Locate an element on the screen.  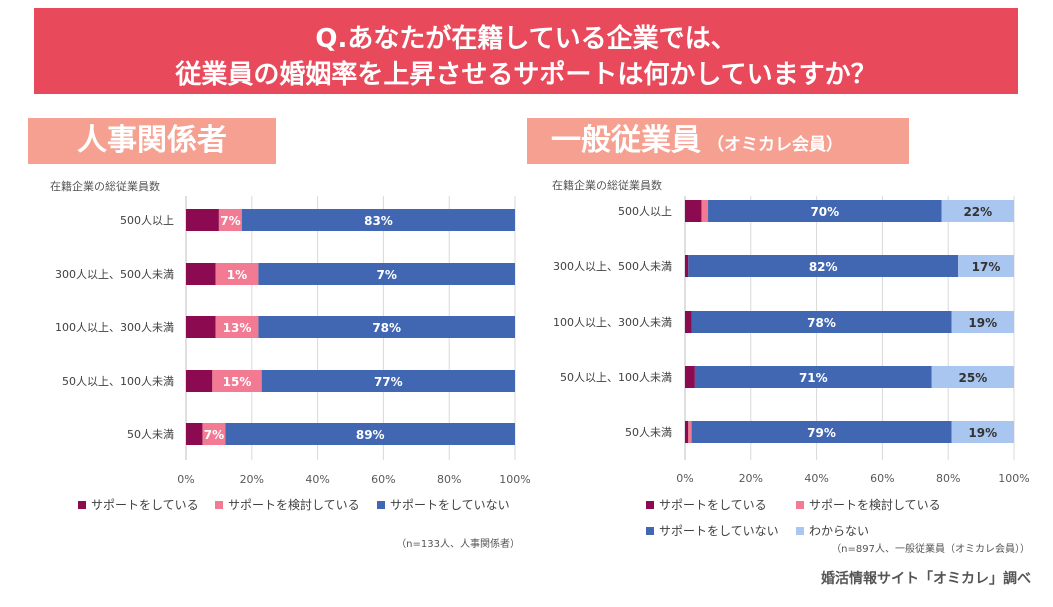
data-label: 13% is located at coordinates (237, 328).